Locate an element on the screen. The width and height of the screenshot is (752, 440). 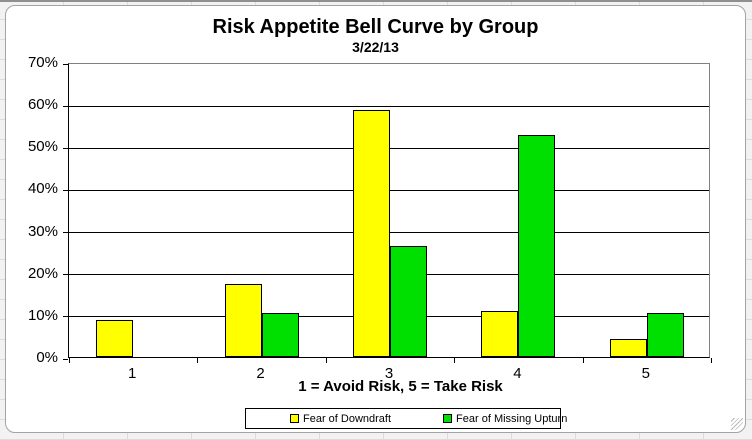
gridline is located at coordinates (389, 106).